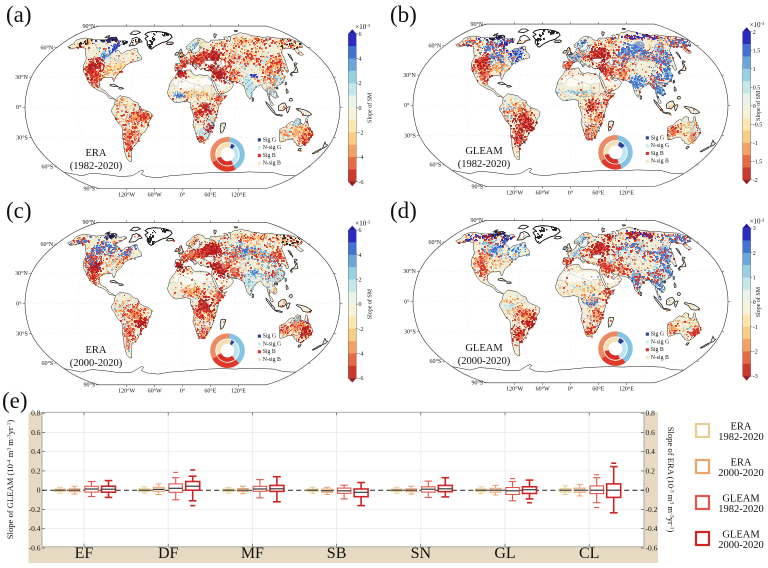 The image size is (768, 568). What do you see at coordinates (671, 480) in the screenshot?
I see `svg-text: Slope of ERA (10-3 m3 m-3yr-1)` at bounding box center [671, 480].